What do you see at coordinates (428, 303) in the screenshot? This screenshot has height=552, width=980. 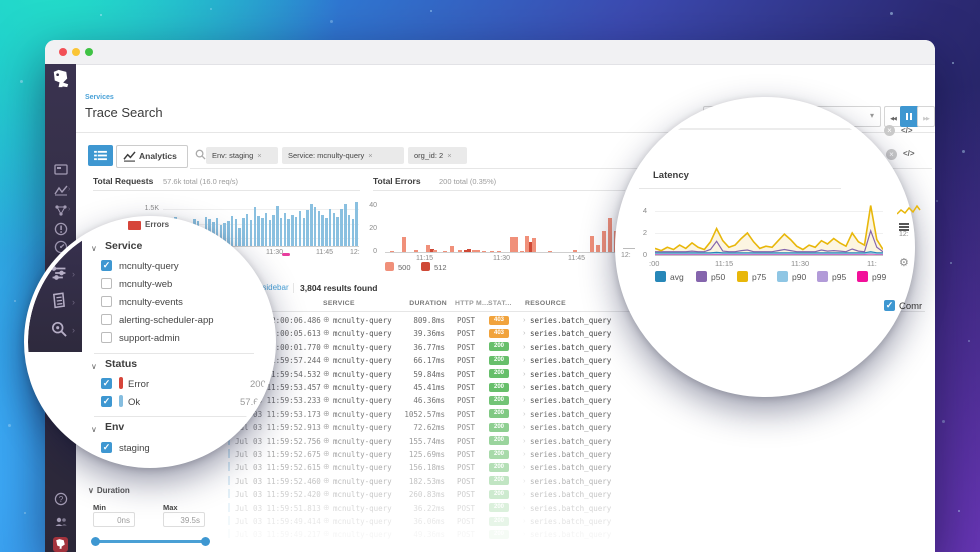 I see `col-duration: DURATION` at bounding box center [428, 303].